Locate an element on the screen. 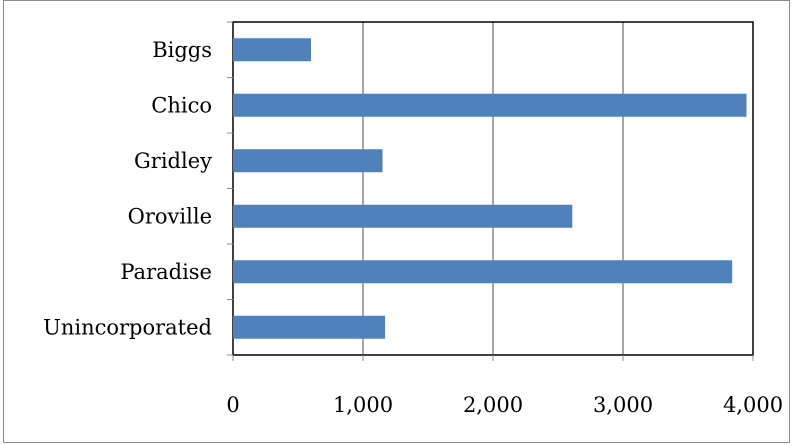 The width and height of the screenshot is (802, 445). x-tick-label: 2,000 is located at coordinates (493, 405).